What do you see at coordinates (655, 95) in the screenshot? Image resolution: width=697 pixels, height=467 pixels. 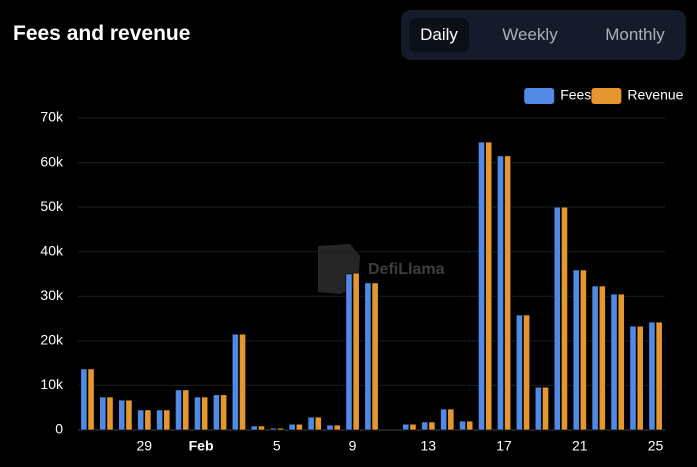 I see `legend-label: Revenue` at bounding box center [655, 95].